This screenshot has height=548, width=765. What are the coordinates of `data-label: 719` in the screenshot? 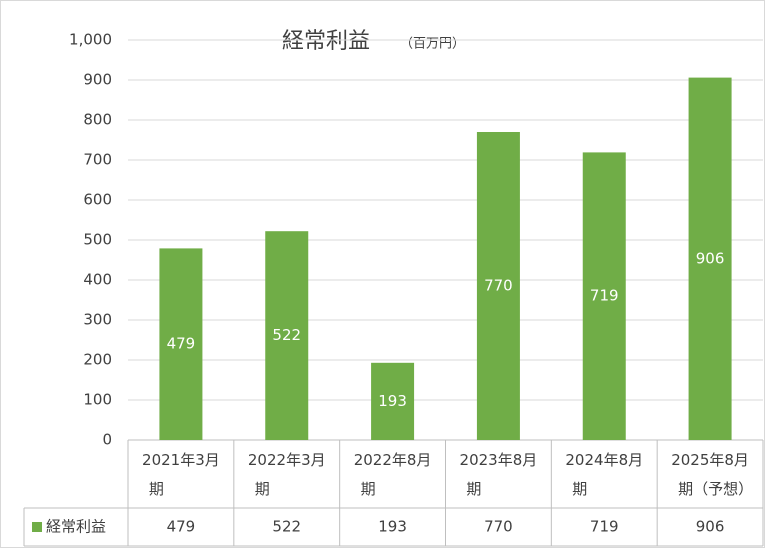 It's located at (604, 296).